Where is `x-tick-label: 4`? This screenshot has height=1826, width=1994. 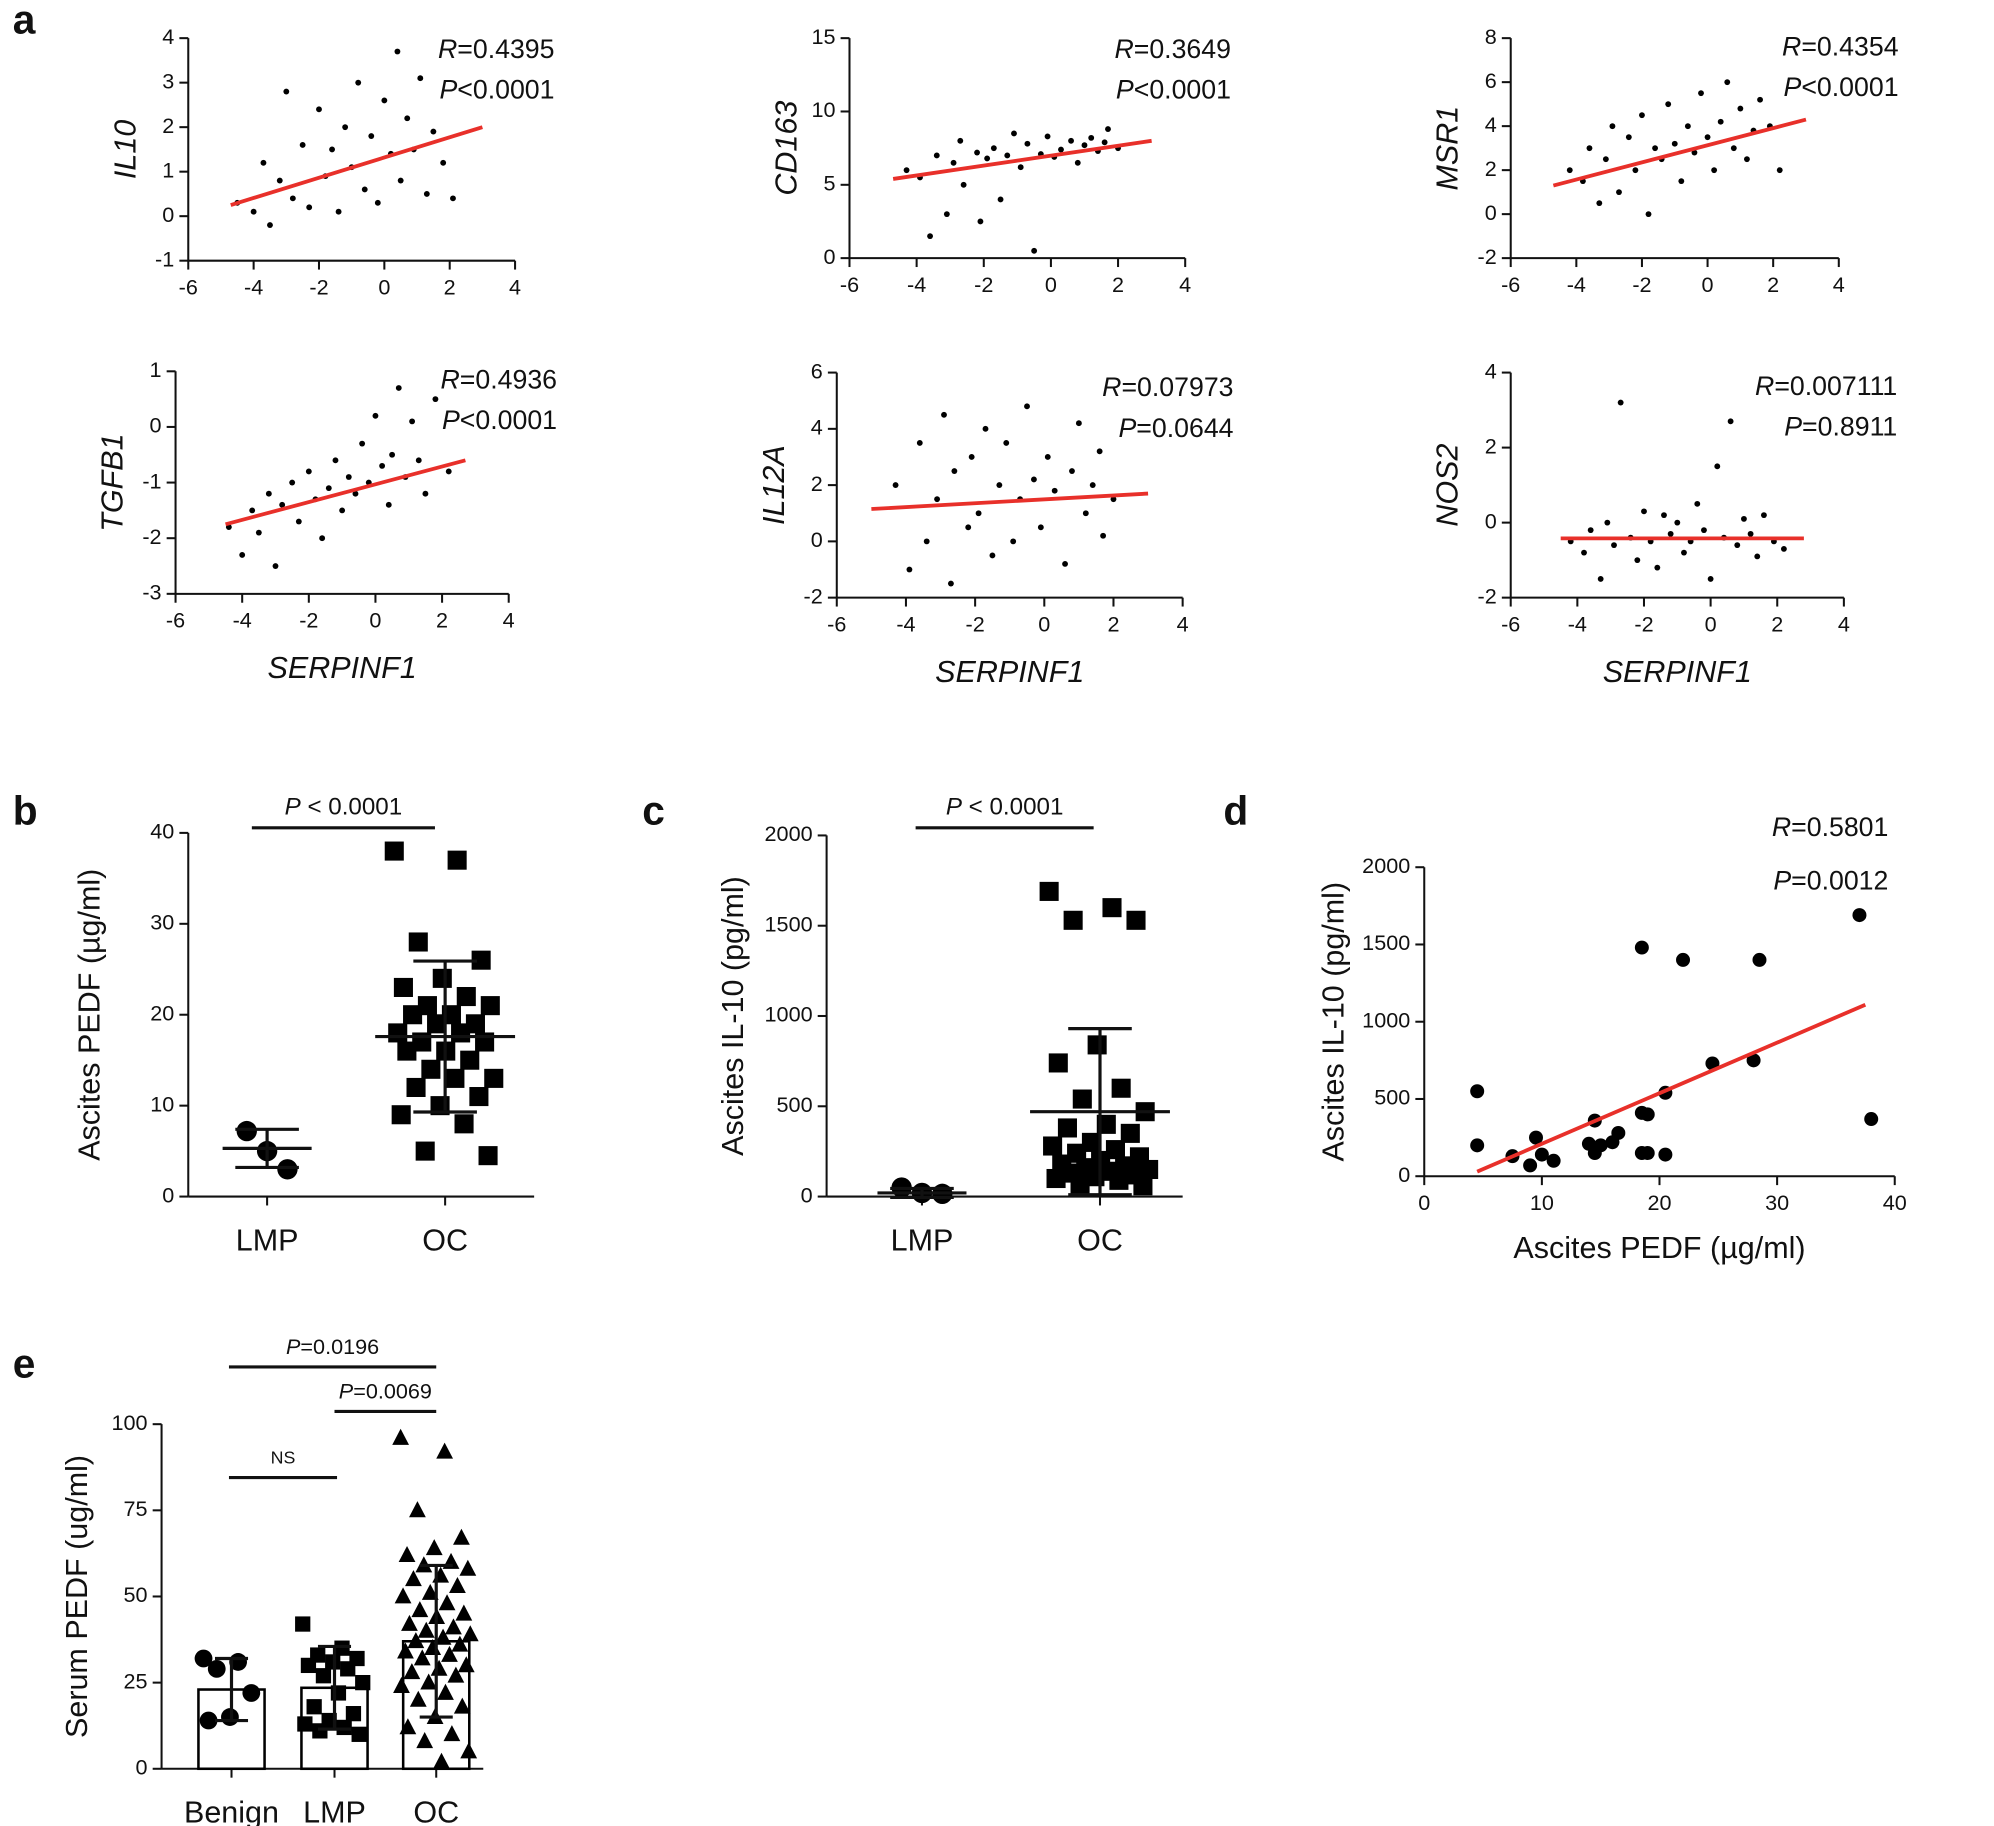
x-tick-label: 4 is located at coordinates (515, 286).